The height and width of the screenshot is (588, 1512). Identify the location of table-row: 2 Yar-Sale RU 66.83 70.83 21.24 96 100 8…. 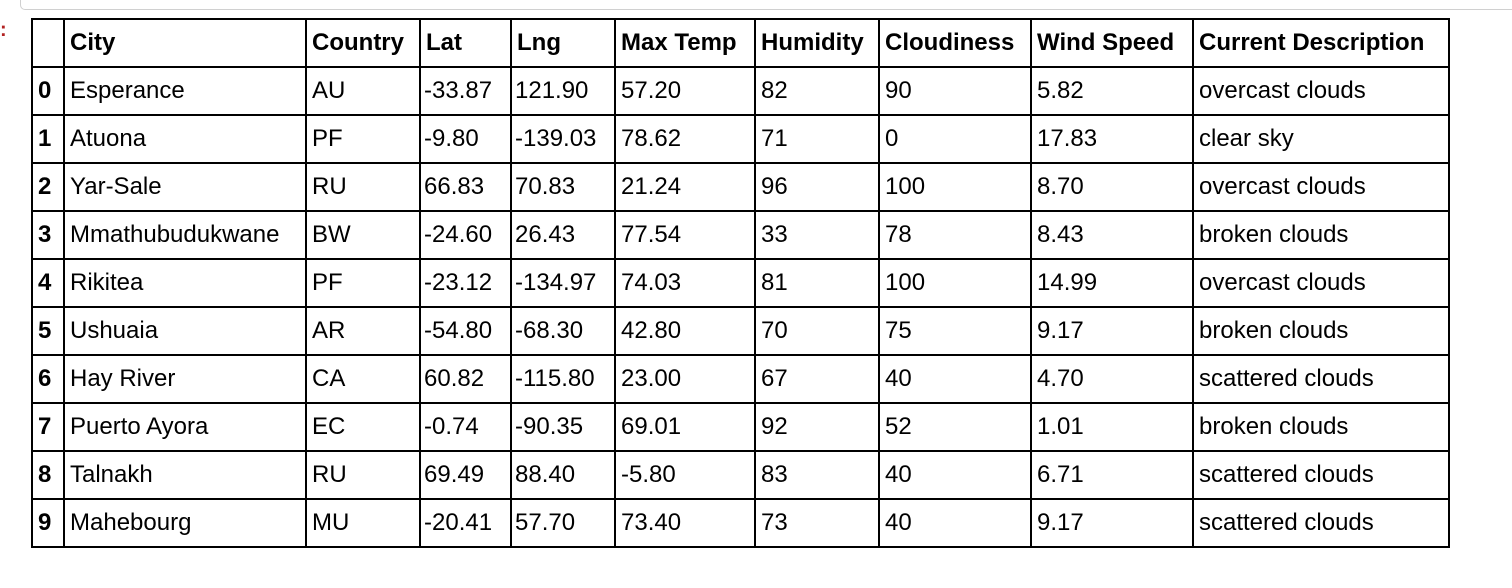
(740, 187).